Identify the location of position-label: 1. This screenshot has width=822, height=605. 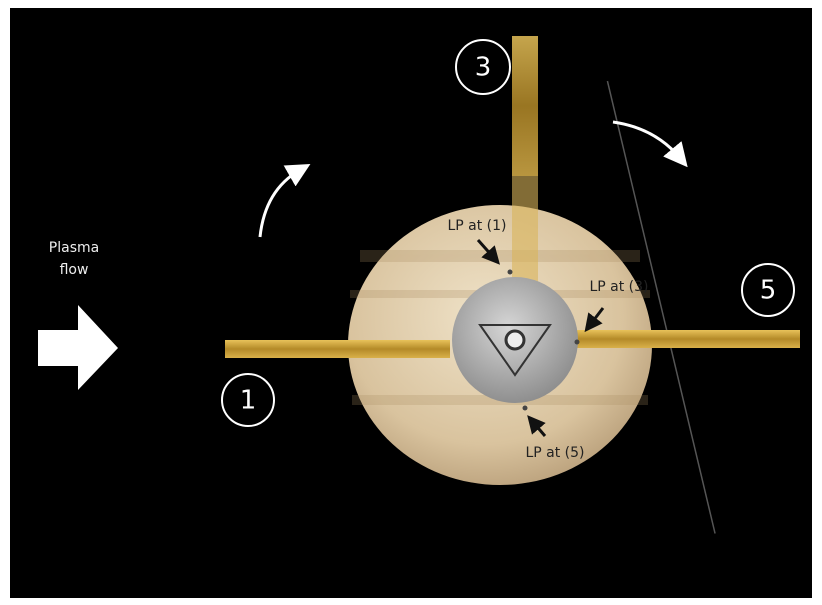
(248, 401).